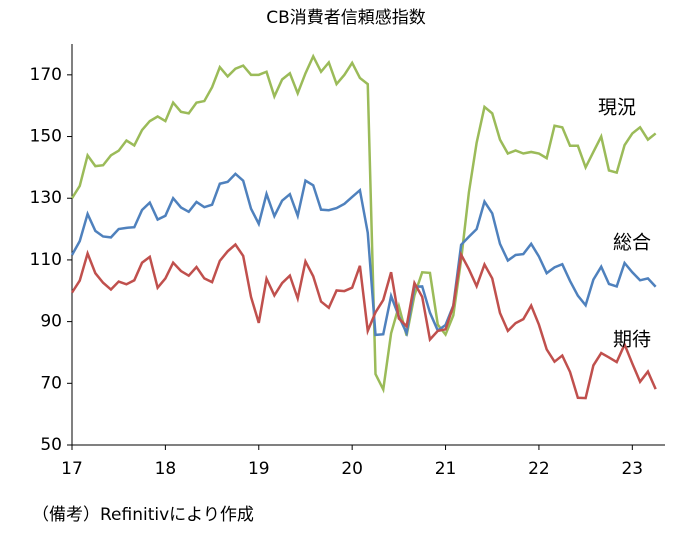 This screenshot has height=542, width=692. Describe the element at coordinates (632, 469) in the screenshot. I see `x-tick-label: 23` at that location.